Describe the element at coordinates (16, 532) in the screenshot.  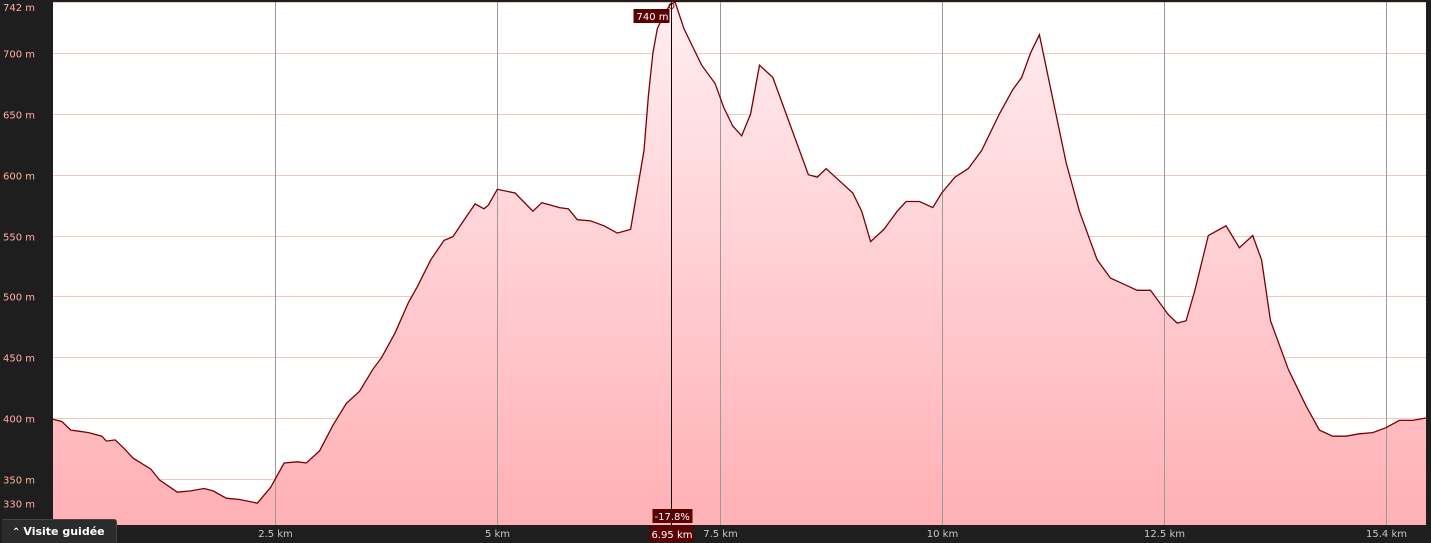
I see `chevron-up-icon: ⌃` at that location.